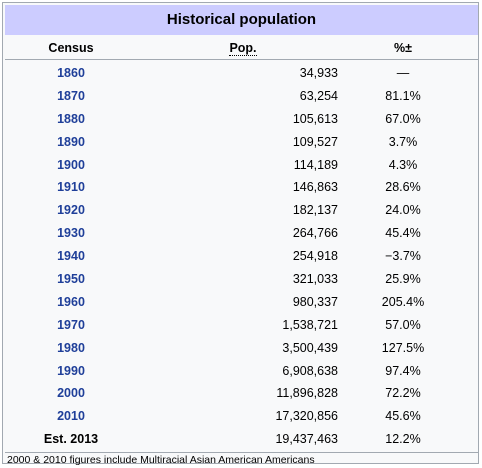 Image resolution: width=482 pixels, height=468 pixels. I want to click on census-year-link: 1960, so click(71, 301).